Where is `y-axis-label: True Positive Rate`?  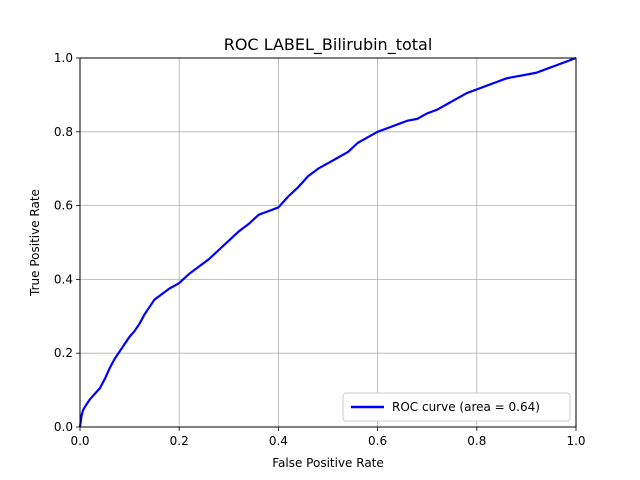
y-axis-label: True Positive Rate is located at coordinates (35, 243).